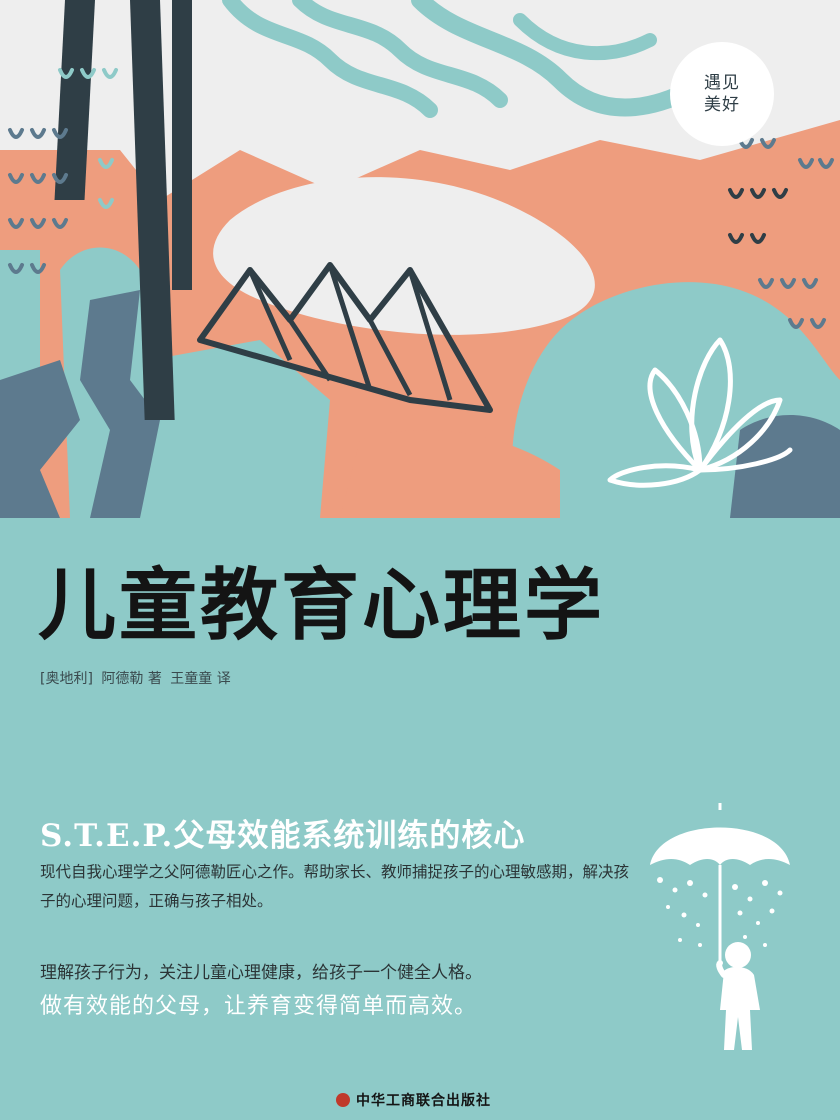 The height and width of the screenshot is (1120, 840). I want to click on author-name: 阿德勒 著, so click(131, 679).